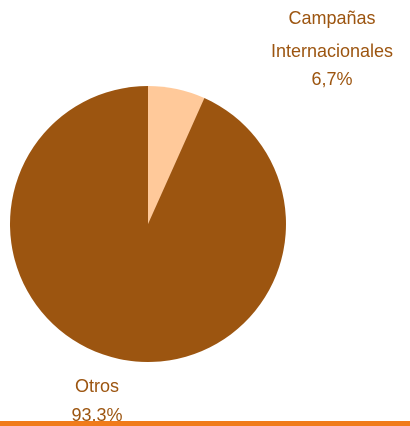 The width and height of the screenshot is (410, 426). Describe the element at coordinates (332, 51) in the screenshot. I see `slice-label-campanas-line-2: Internacionales` at that location.